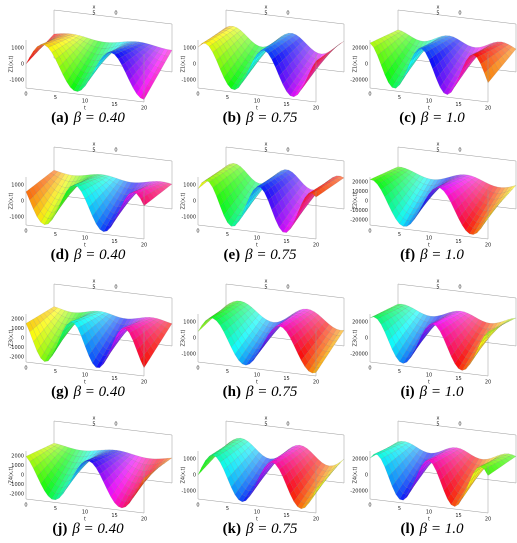 The width and height of the screenshot is (517, 543). What do you see at coordinates (16, 81) in the screenshot?
I see `z-tick-label: -1000` at bounding box center [16, 81].